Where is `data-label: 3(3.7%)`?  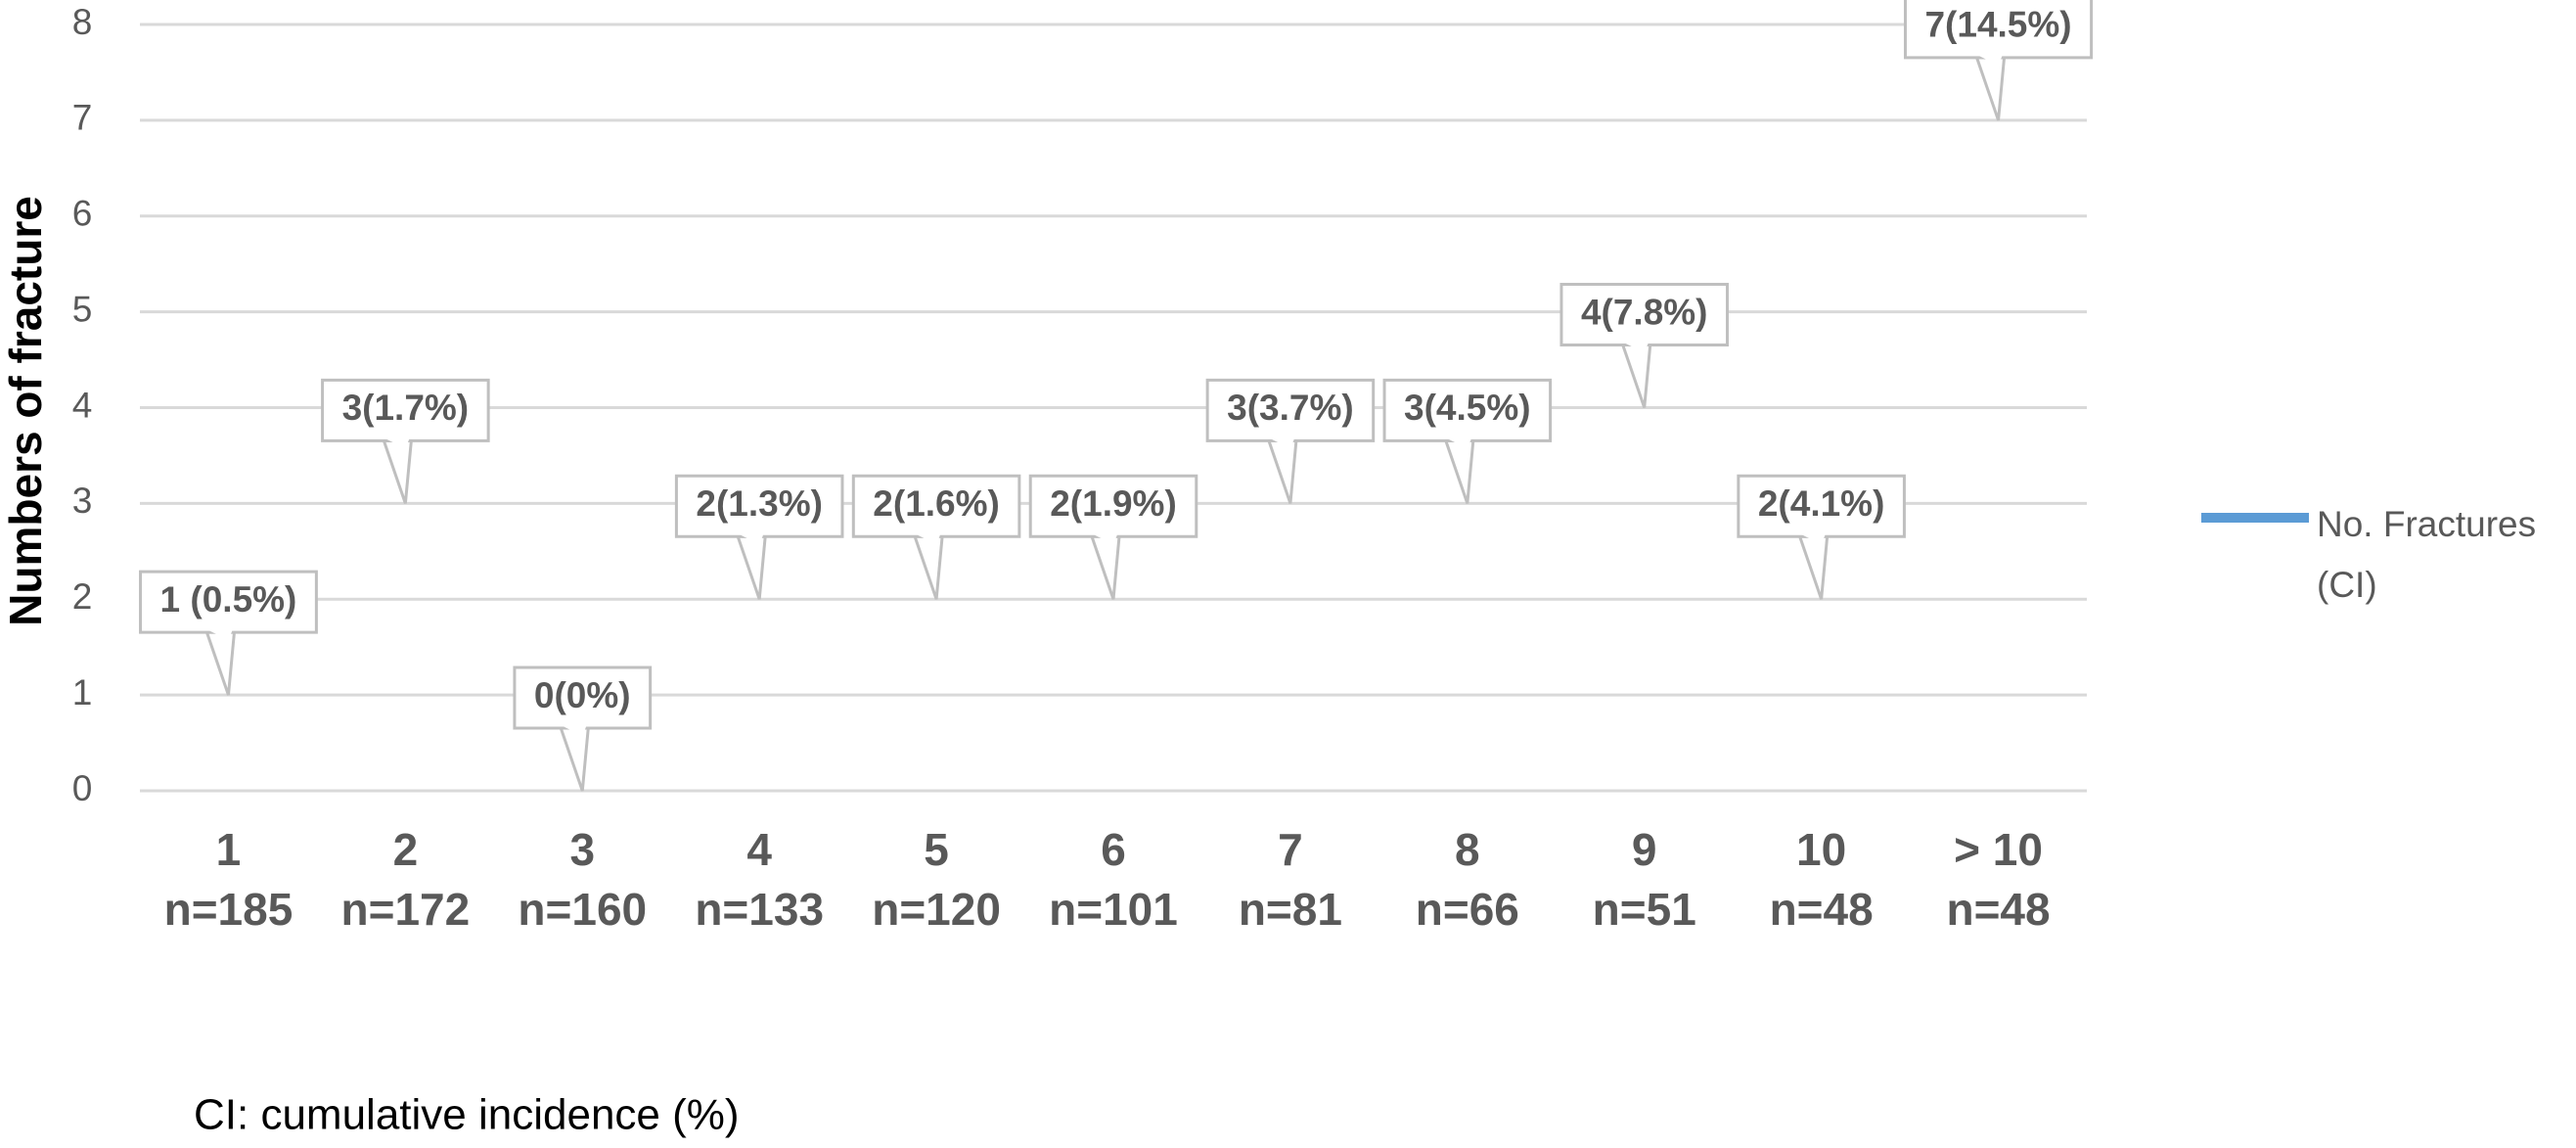
data-label: 3(3.7%) is located at coordinates (1290, 441).